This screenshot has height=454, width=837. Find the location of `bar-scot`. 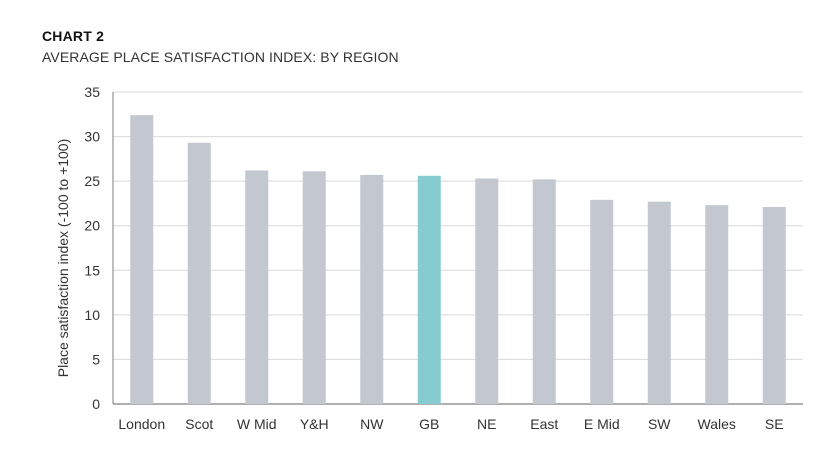

bar-scot is located at coordinates (199, 273).